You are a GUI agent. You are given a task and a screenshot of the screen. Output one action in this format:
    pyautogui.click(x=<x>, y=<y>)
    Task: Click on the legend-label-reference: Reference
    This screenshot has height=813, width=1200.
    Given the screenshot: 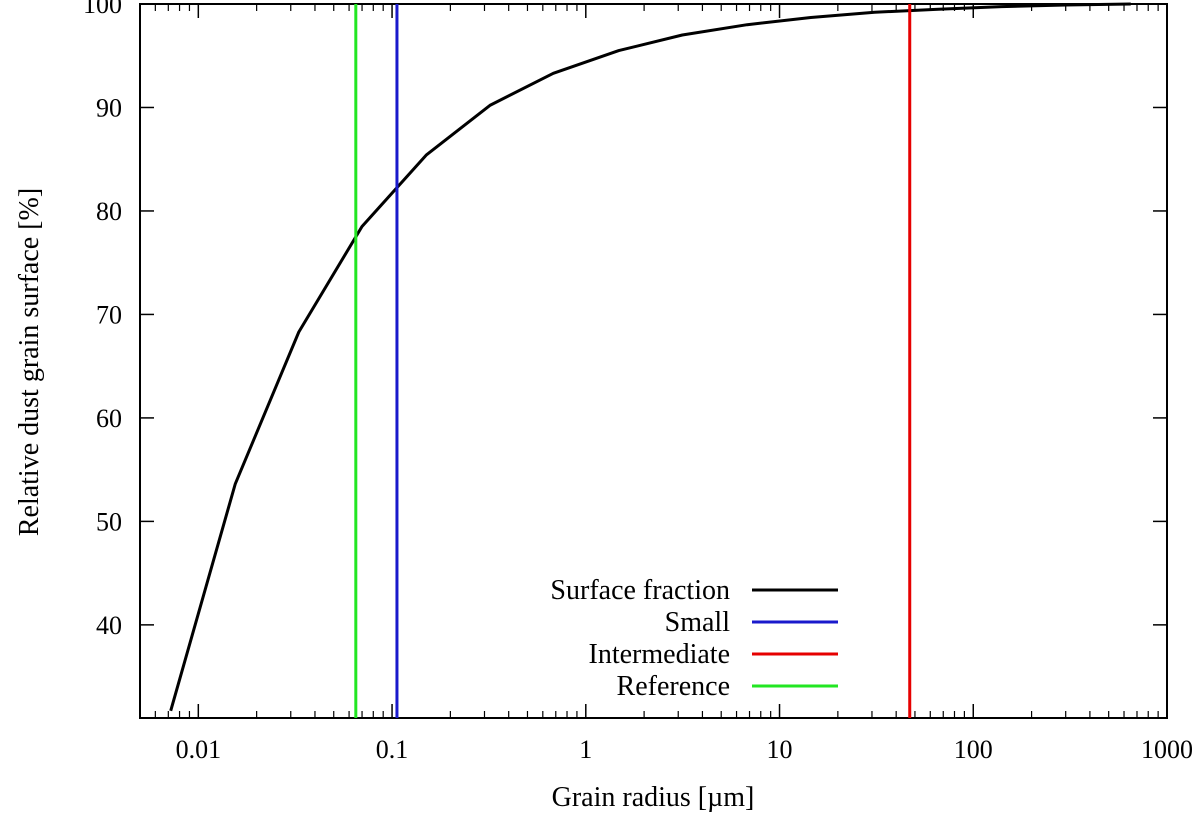 What is the action you would take?
    pyautogui.click(x=673, y=686)
    